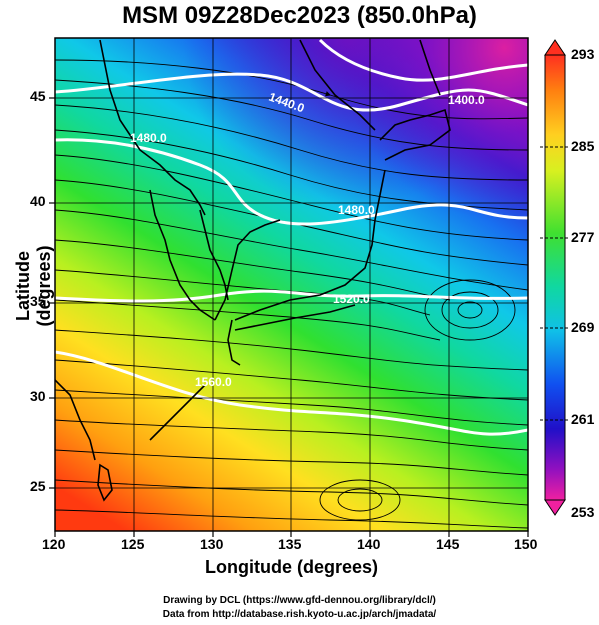 This screenshot has height=625, width=599. Describe the element at coordinates (54, 544) in the screenshot. I see `lon-tick: 120` at that location.